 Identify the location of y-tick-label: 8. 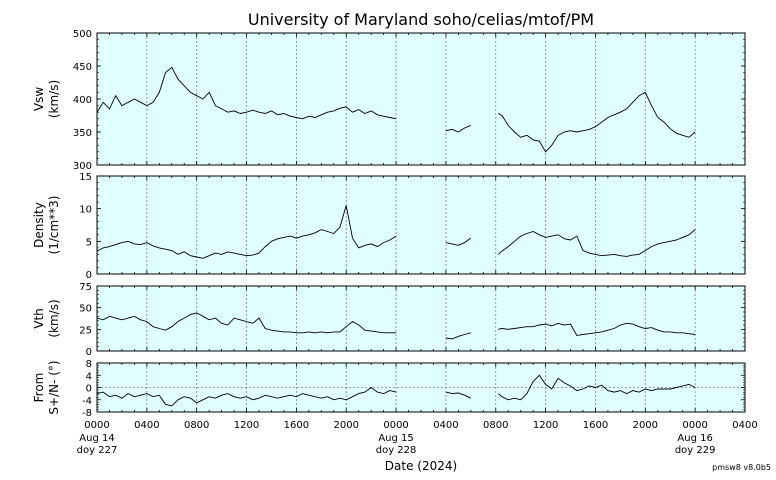
(89, 364).